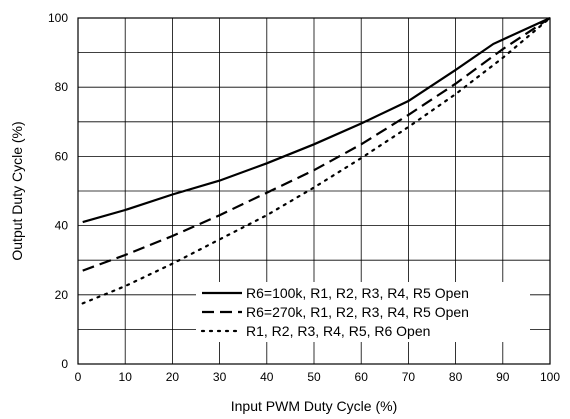  What do you see at coordinates (62, 226) in the screenshot?
I see `y-tick-label: 40` at bounding box center [62, 226].